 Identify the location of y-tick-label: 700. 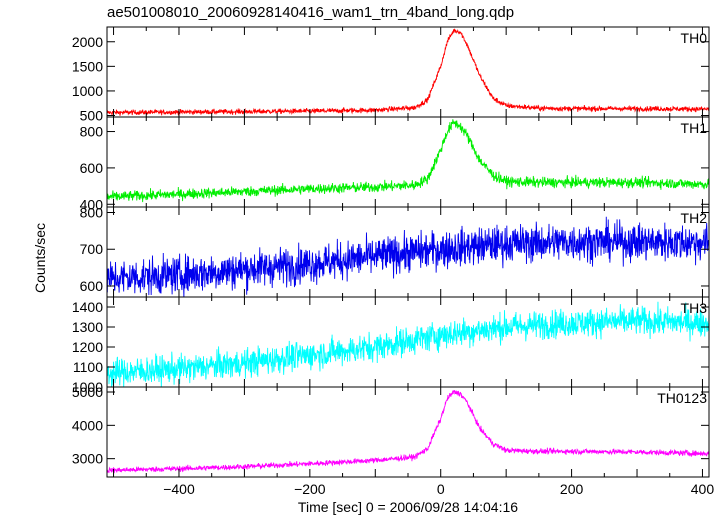
(92, 249).